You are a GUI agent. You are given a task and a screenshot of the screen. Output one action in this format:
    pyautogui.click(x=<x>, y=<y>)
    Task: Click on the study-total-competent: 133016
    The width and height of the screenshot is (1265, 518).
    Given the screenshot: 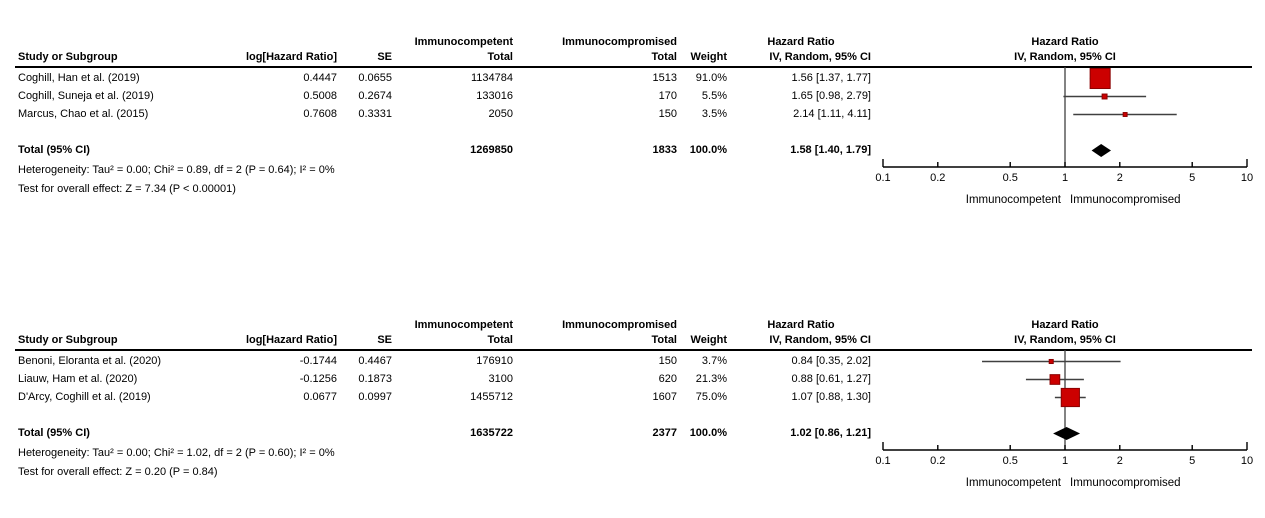 What is the action you would take?
    pyautogui.click(x=494, y=96)
    